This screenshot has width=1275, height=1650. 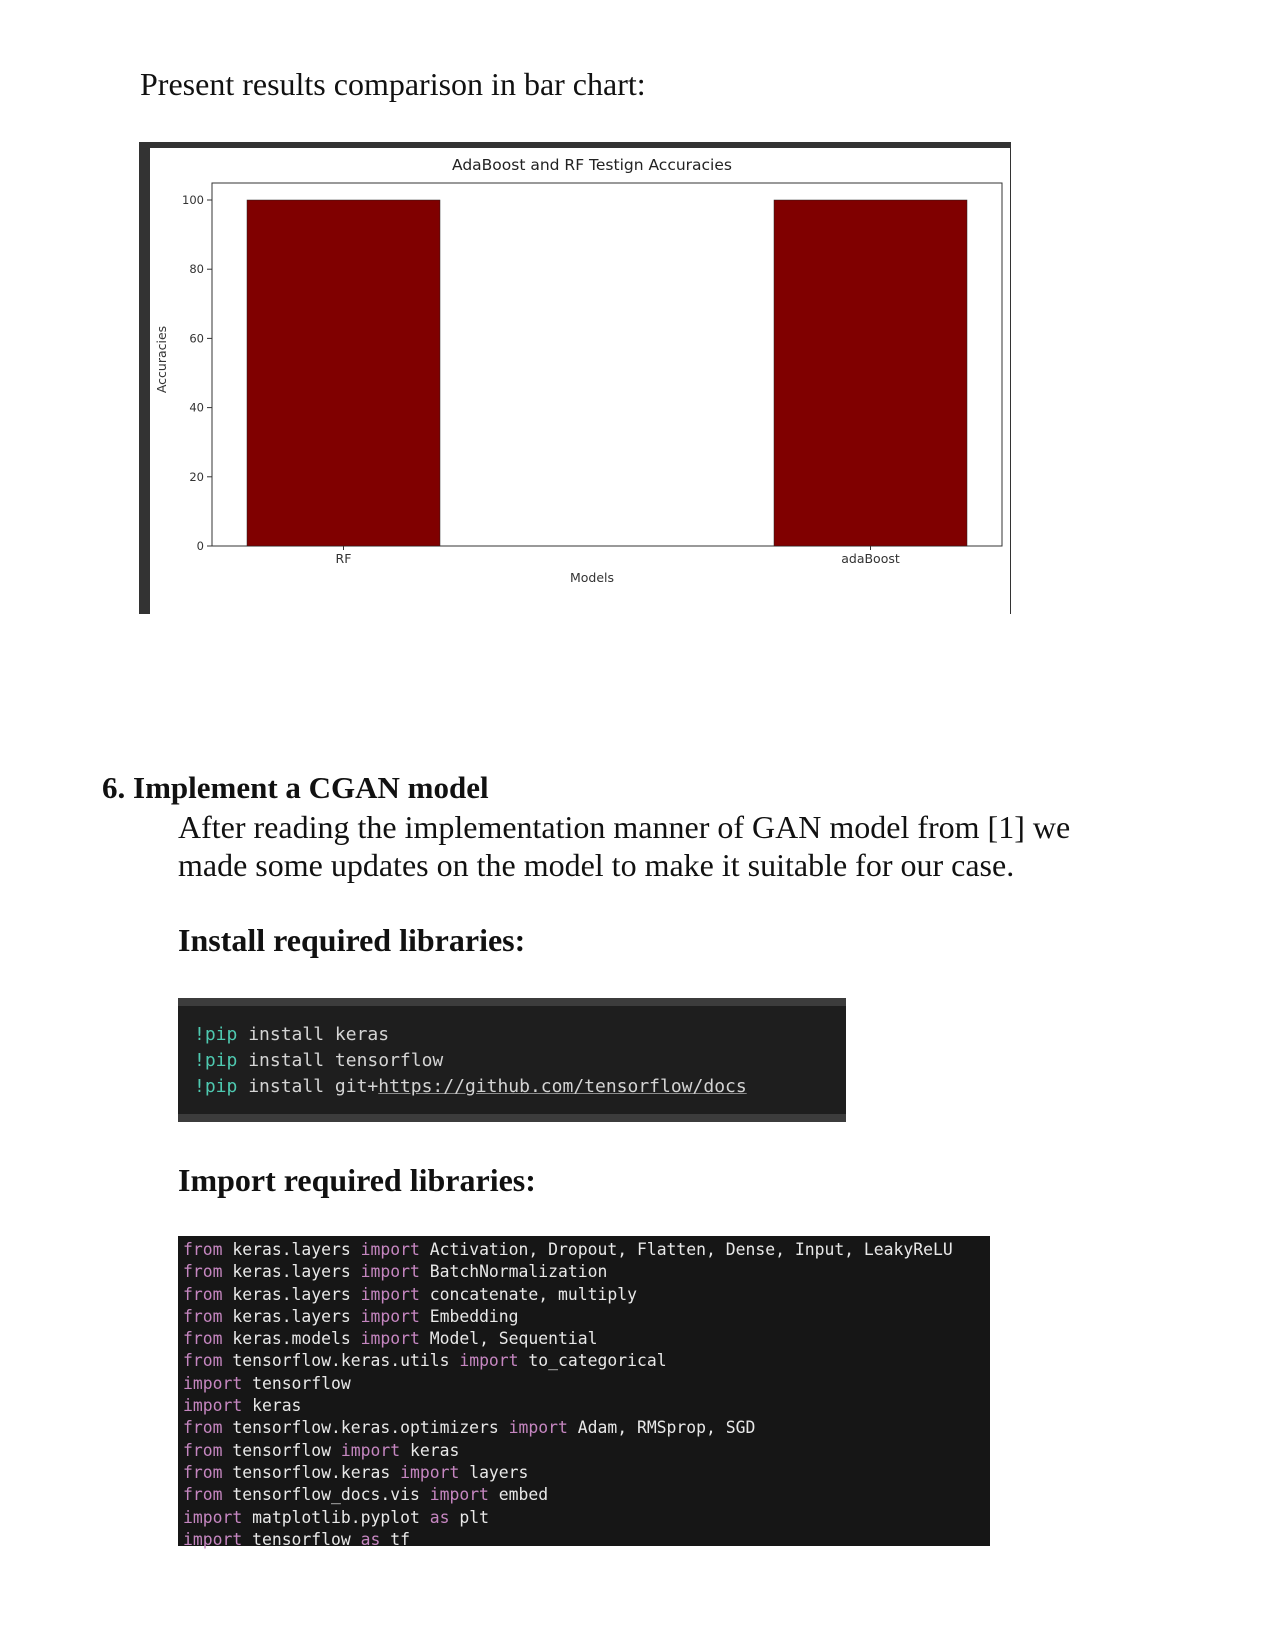 What do you see at coordinates (520, 1035) in the screenshot?
I see `code-line: !pip install keras` at bounding box center [520, 1035].